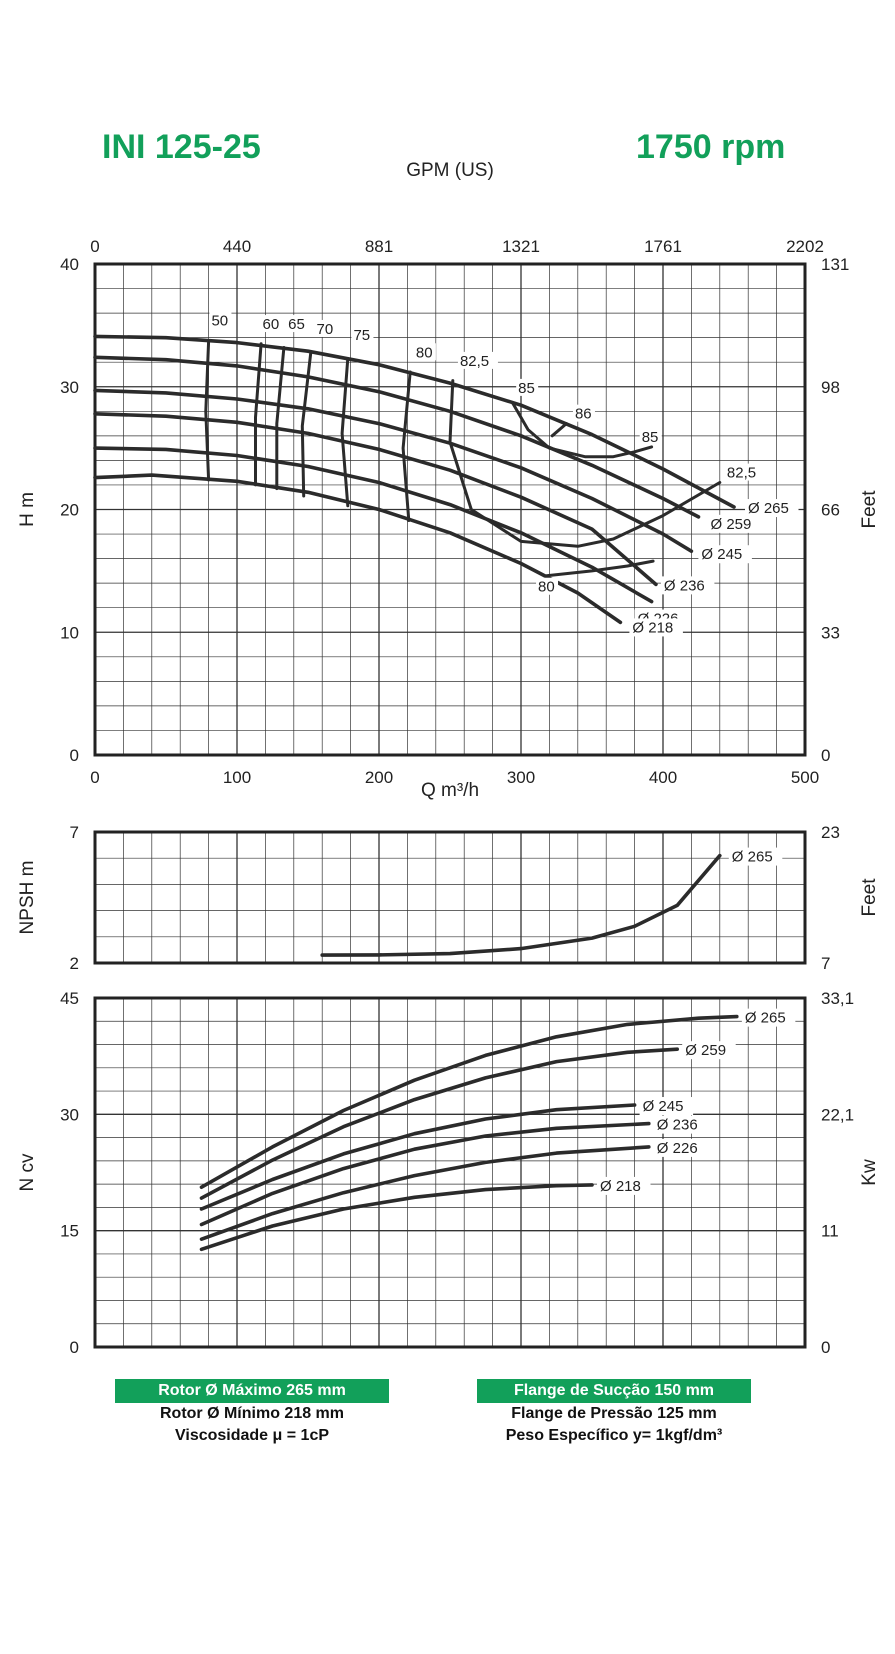 This screenshot has width=895, height=1654. What do you see at coordinates (721, 554) in the screenshot?
I see `series-label-245: Ø 245` at bounding box center [721, 554].